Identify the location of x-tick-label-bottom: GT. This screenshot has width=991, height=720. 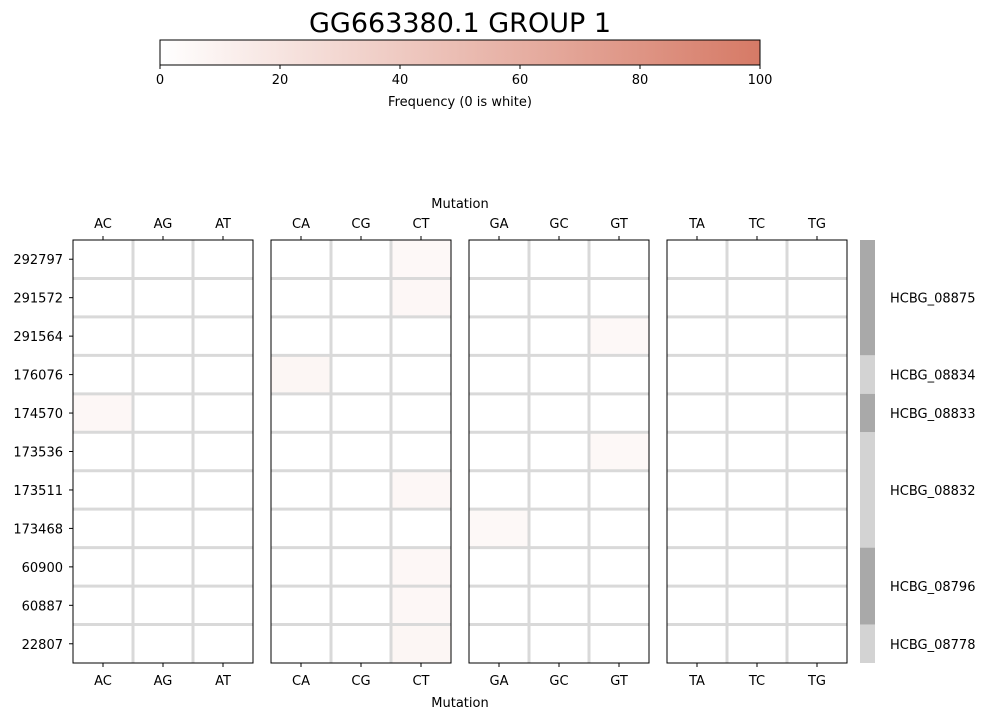
(619, 681).